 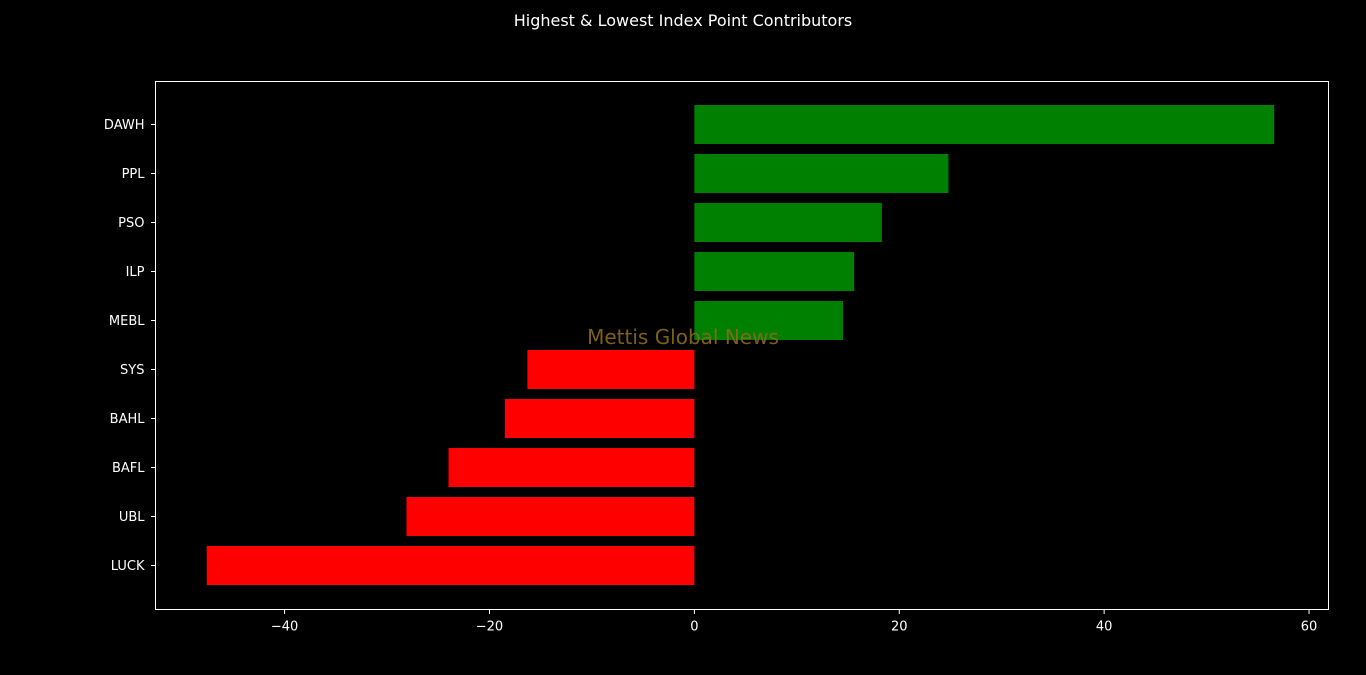 I want to click on y-tick-label-ppl: PPL, so click(x=134, y=174).